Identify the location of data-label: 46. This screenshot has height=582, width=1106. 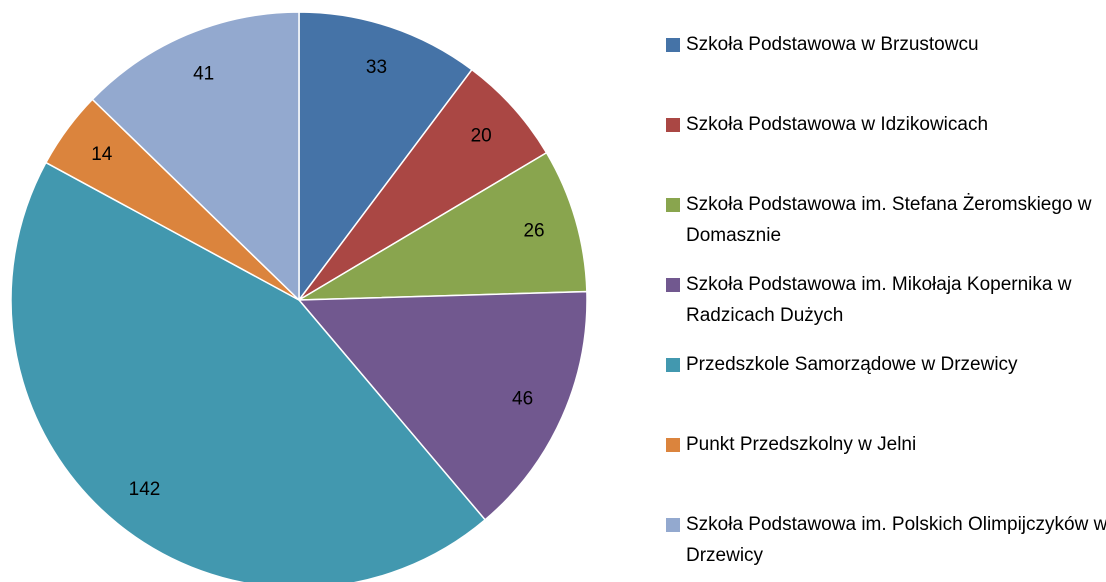
(522, 399).